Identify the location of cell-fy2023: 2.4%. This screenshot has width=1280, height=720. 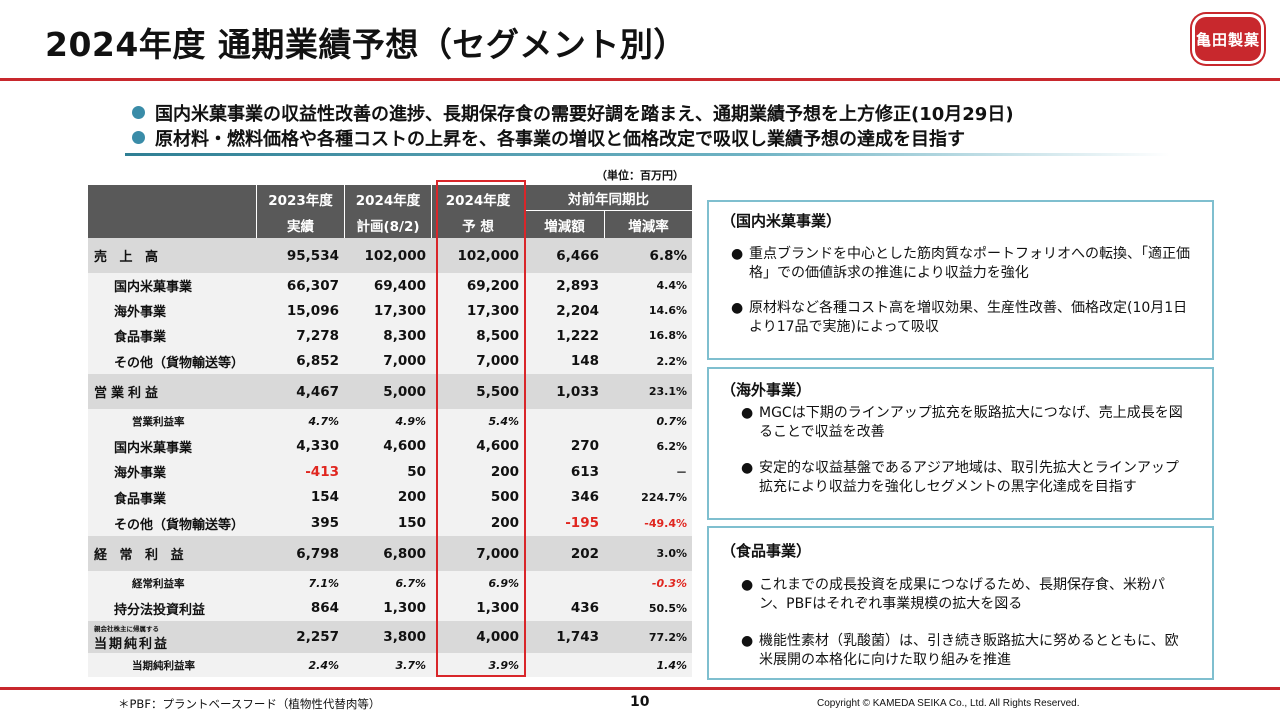
(300, 665).